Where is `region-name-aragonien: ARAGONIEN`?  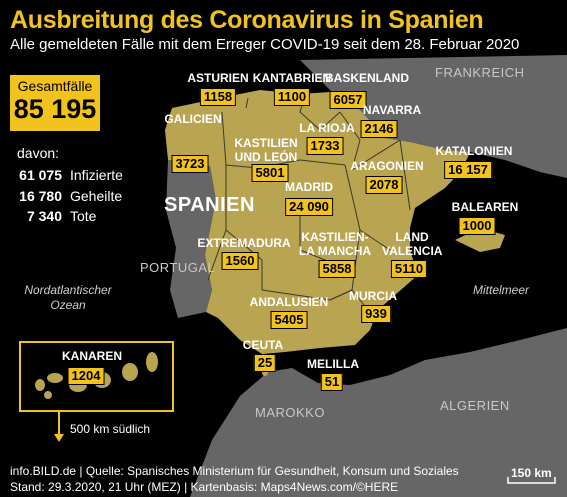 region-name-aragonien: ARAGONIEN is located at coordinates (387, 166).